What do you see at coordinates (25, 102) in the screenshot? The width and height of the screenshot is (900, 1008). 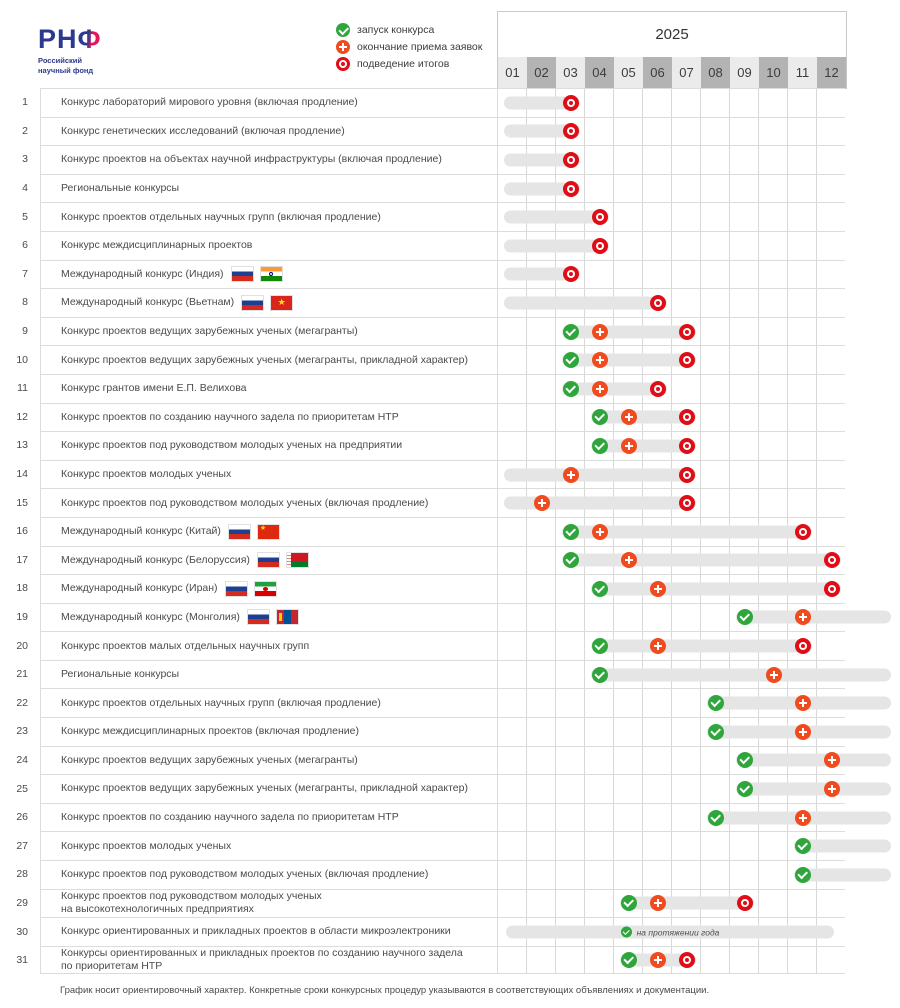 I see `row-number: 1` at bounding box center [25, 102].